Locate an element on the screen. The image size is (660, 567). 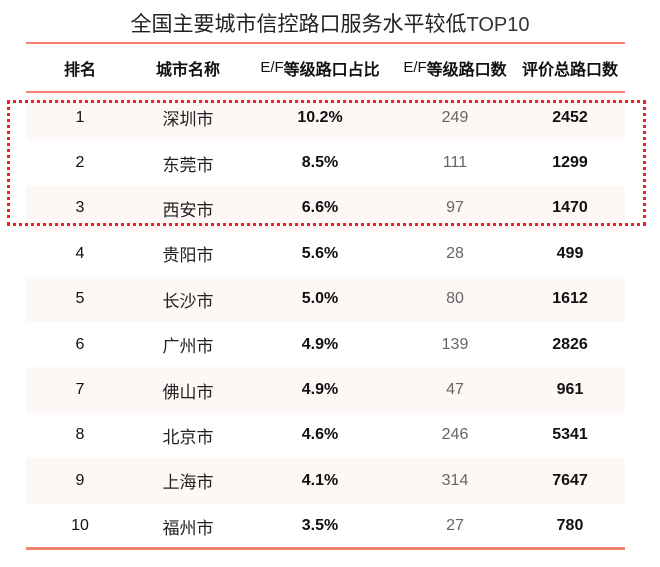
table-row: 4 贵阳市 5.6% 28 499 is located at coordinates (325, 253).